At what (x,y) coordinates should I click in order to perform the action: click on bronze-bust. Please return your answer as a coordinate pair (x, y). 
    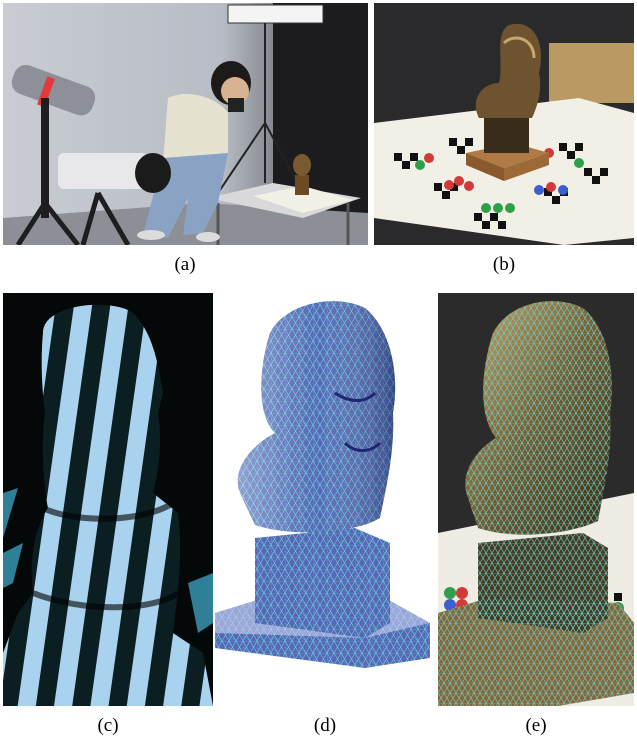
    Looking at the image, I should click on (508, 70).